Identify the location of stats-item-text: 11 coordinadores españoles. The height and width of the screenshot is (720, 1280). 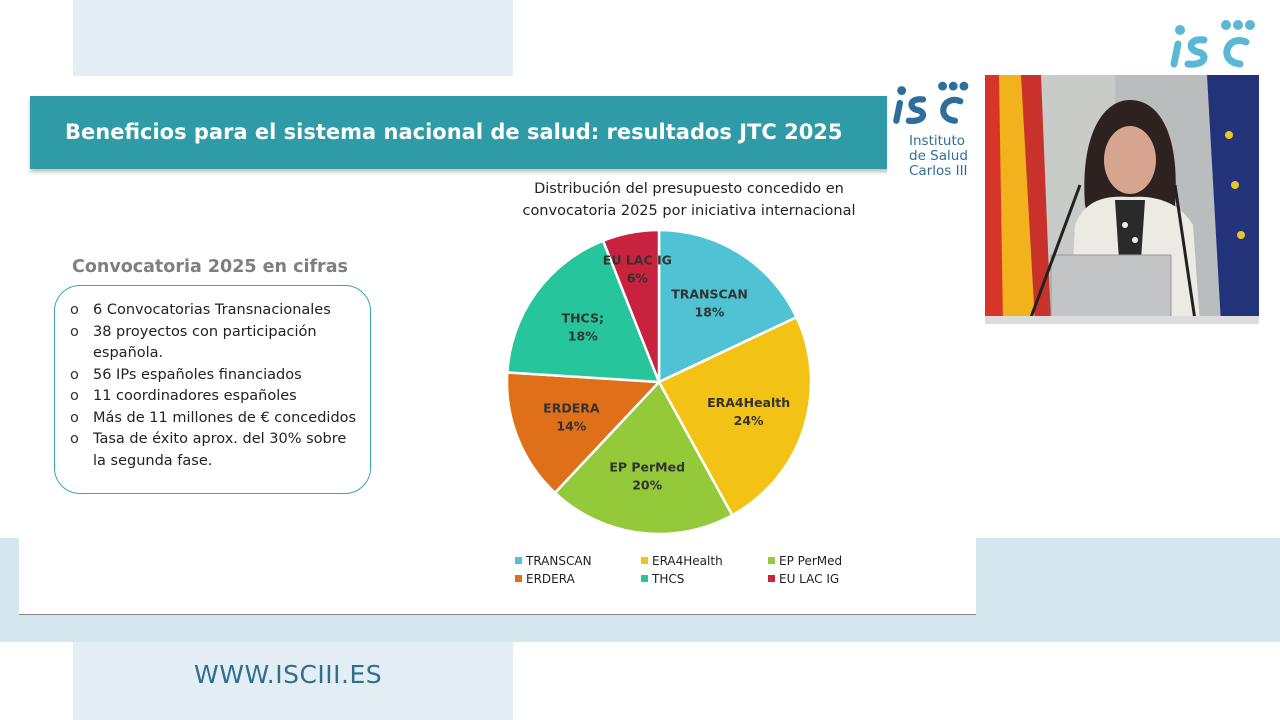
(195, 396).